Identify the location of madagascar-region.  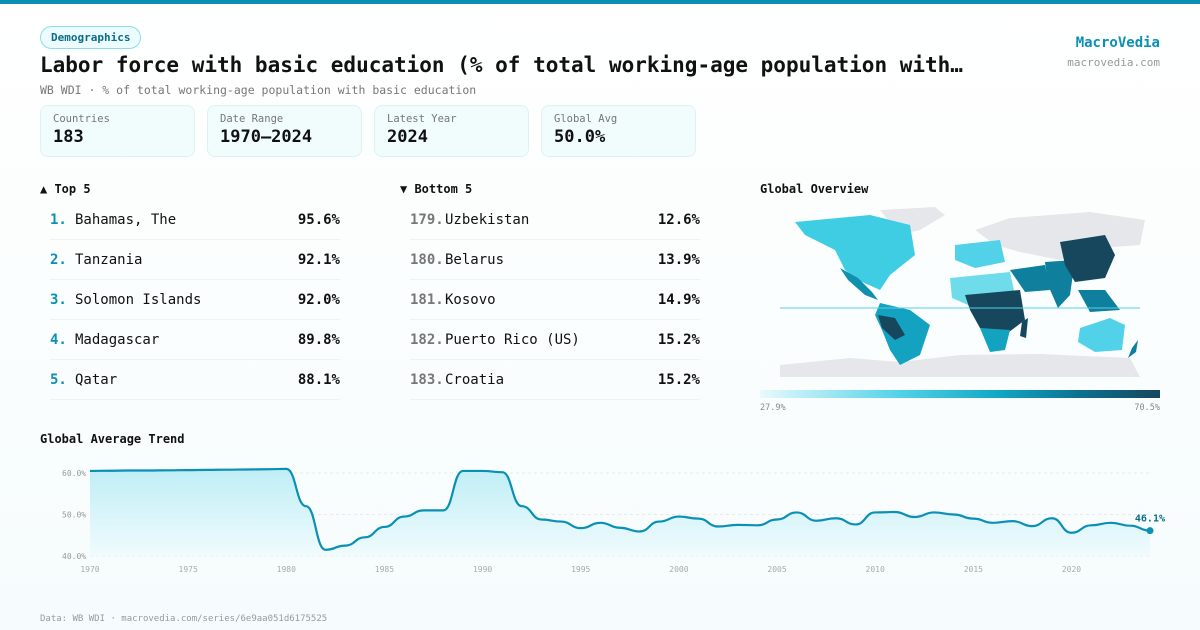
(1024, 328).